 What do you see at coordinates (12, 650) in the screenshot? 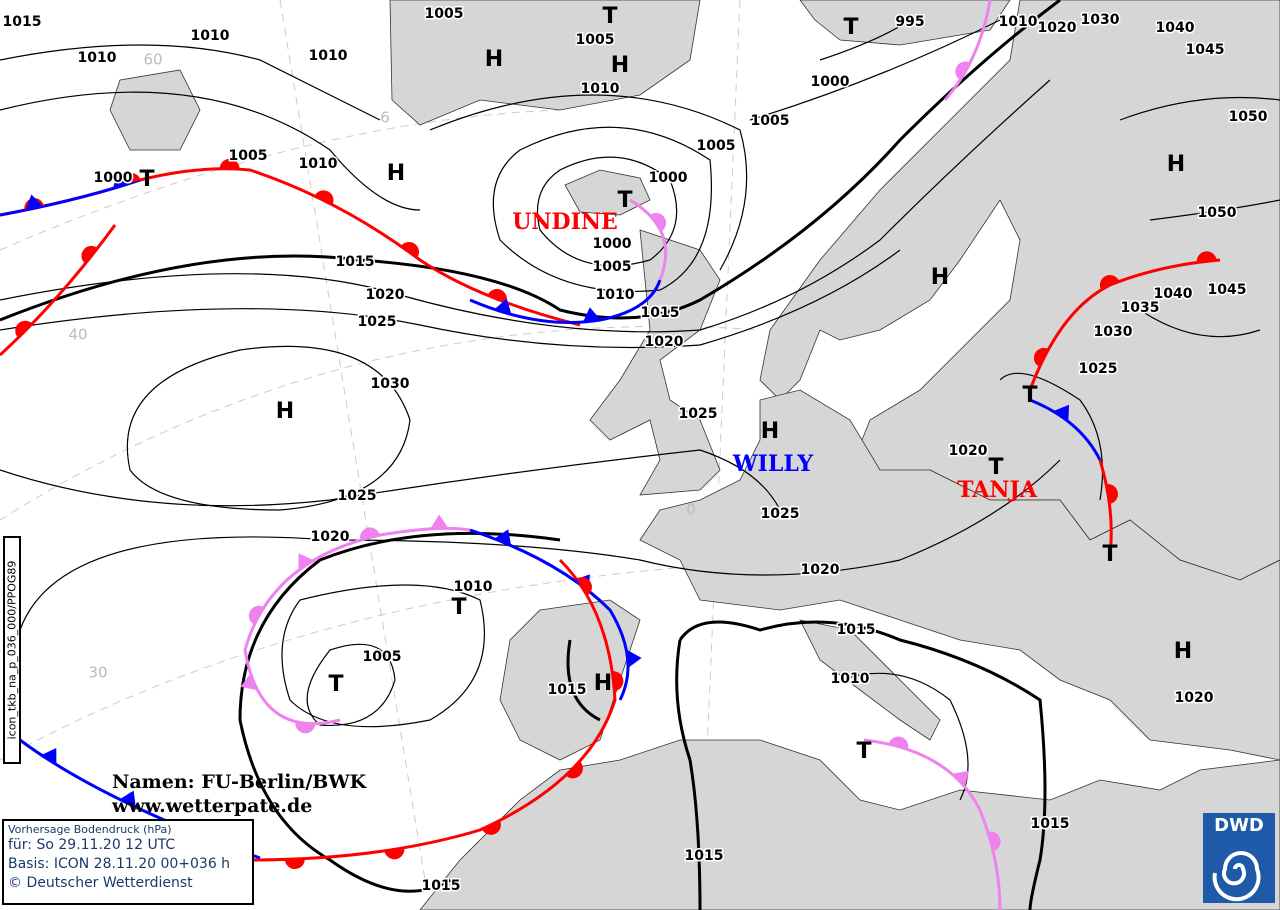
I see `product-code-box: icon_tkb_na_p_036_000/PPOG89` at bounding box center [12, 650].